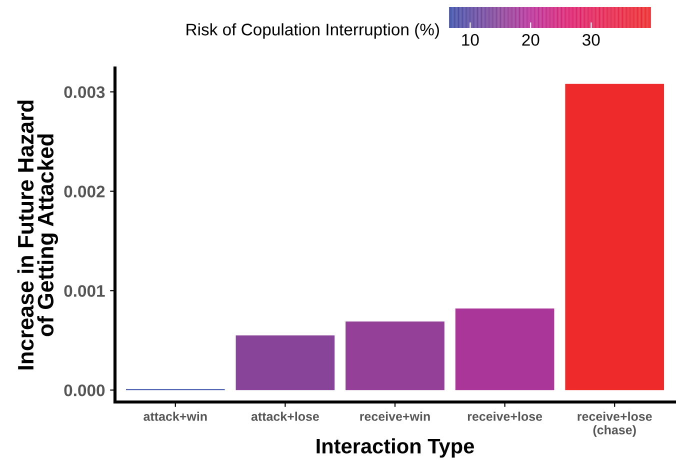 The width and height of the screenshot is (676, 468). Describe the element at coordinates (531, 40) in the screenshot. I see `color-bar-label: 20` at that location.